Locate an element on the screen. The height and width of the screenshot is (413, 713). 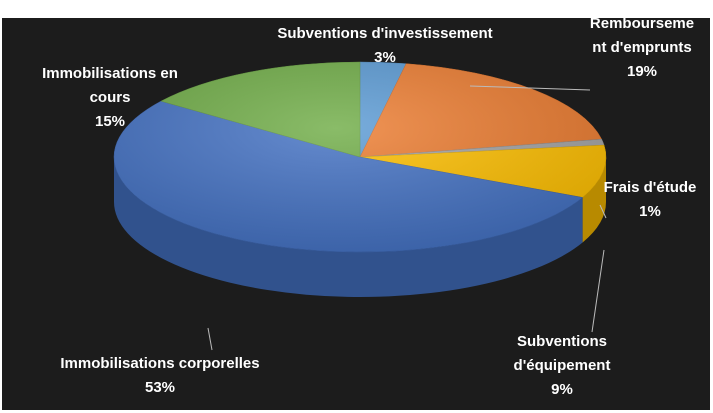
data-label: Remboursement d'emprunts 19% is located at coordinates (642, 48).